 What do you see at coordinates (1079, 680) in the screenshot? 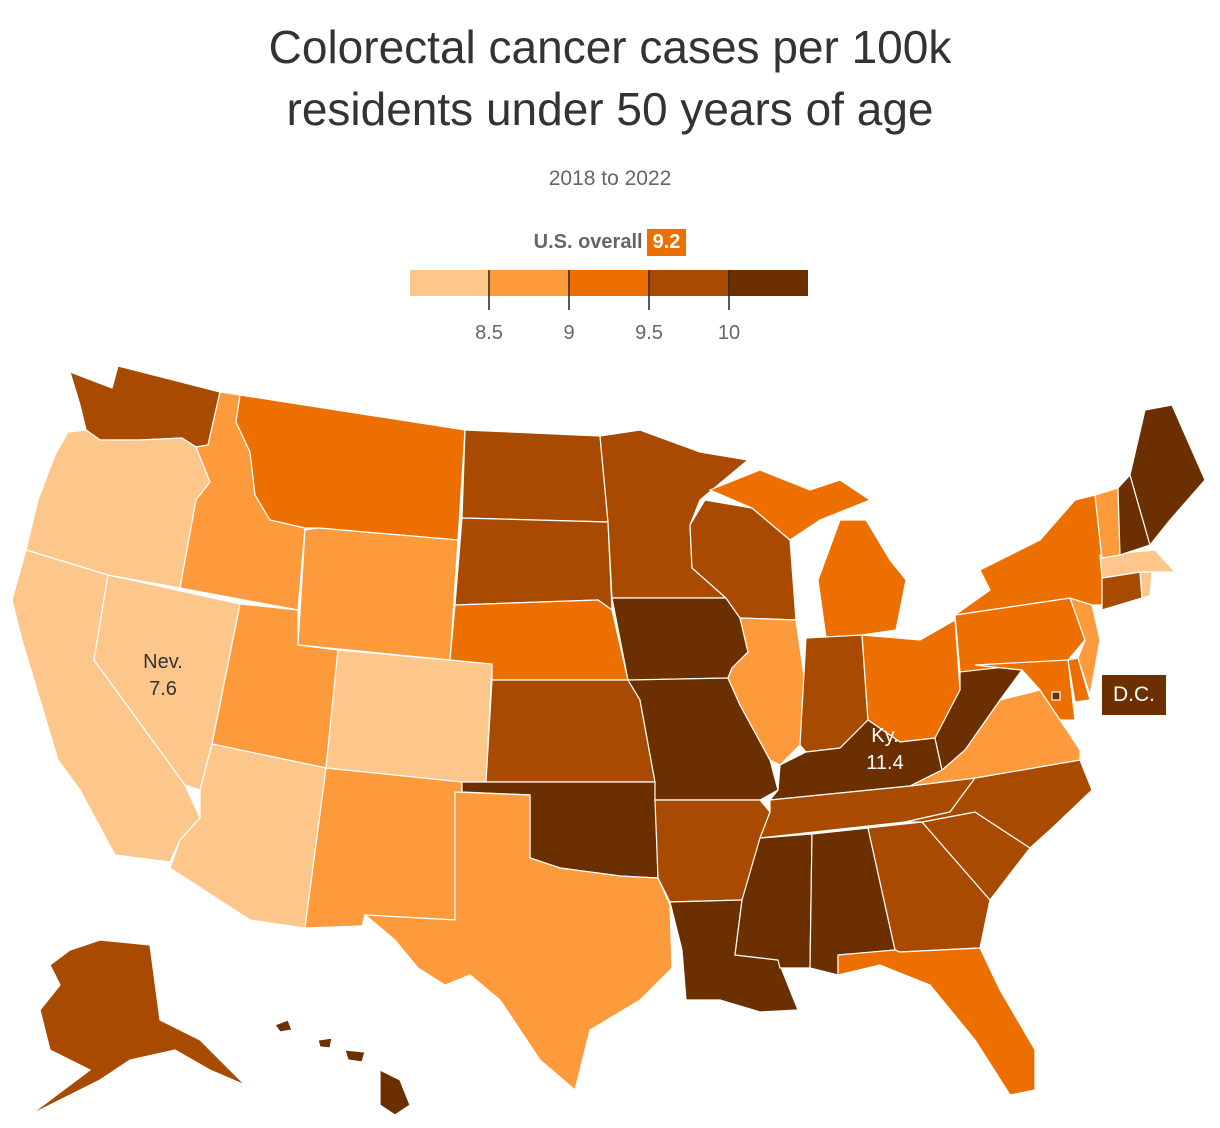
I see `state-de` at bounding box center [1079, 680].